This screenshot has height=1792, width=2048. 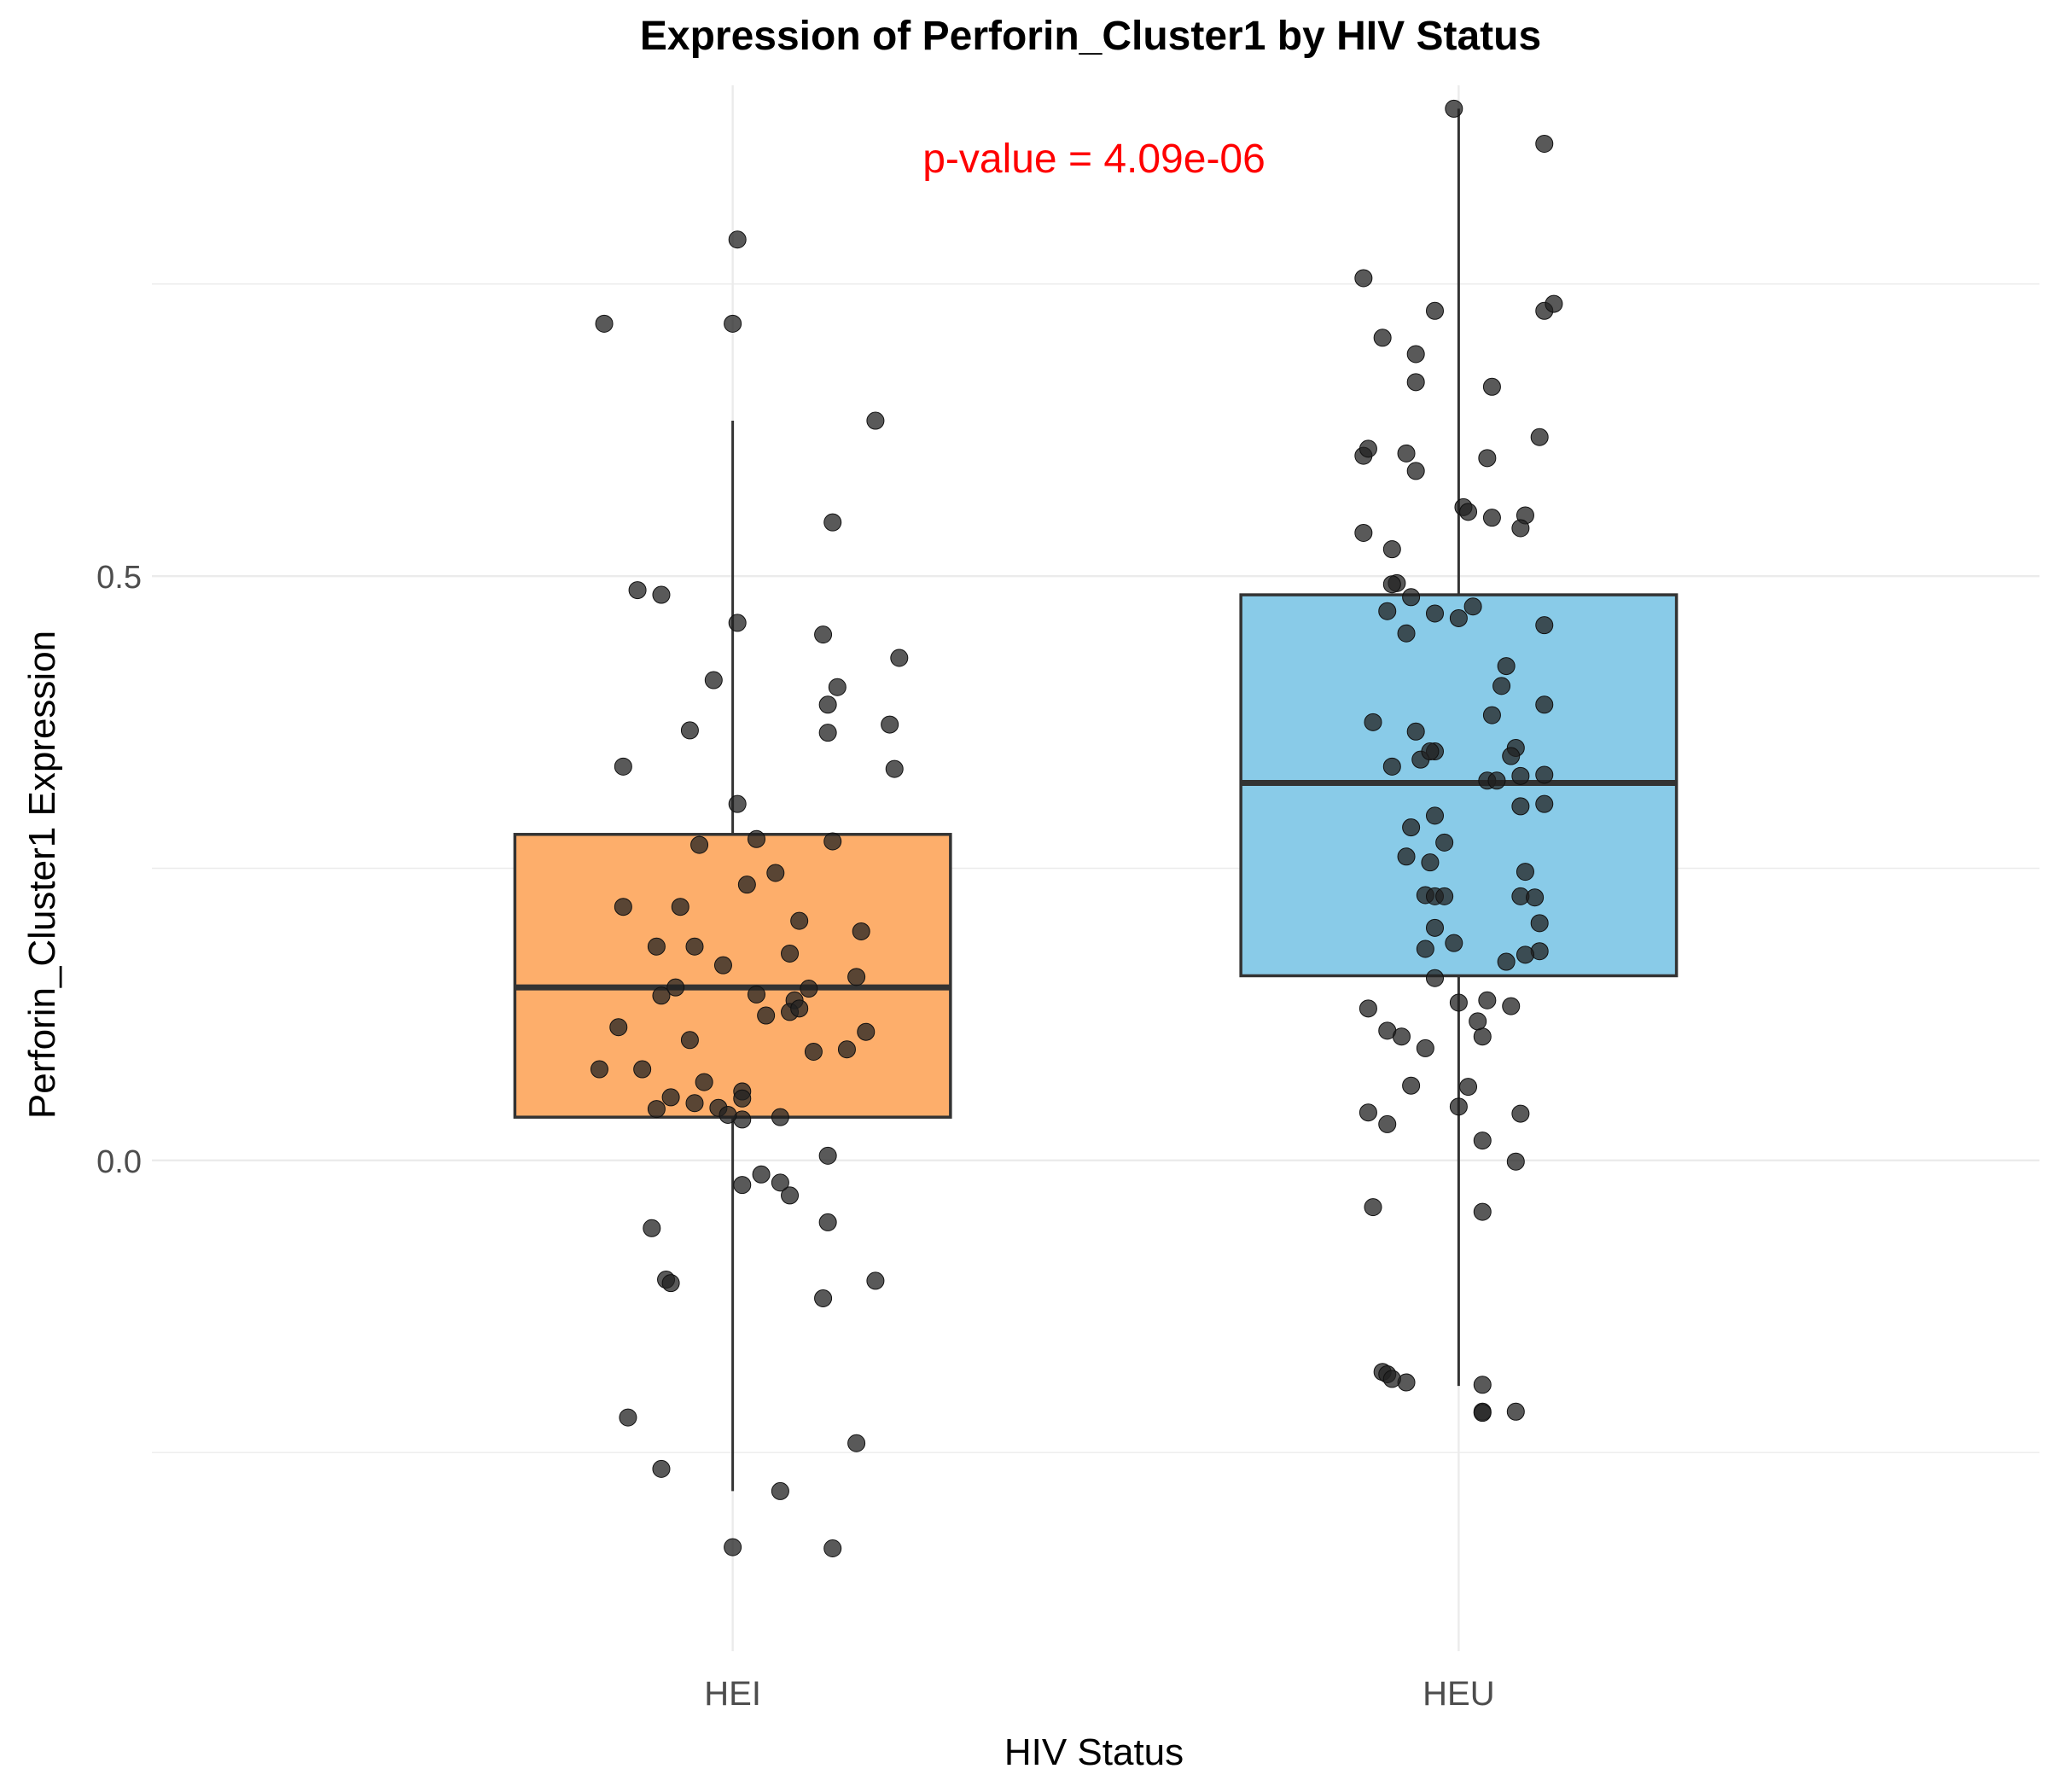 What do you see at coordinates (119, 1162) in the screenshot?
I see `y-tick-label: 0.0` at bounding box center [119, 1162].